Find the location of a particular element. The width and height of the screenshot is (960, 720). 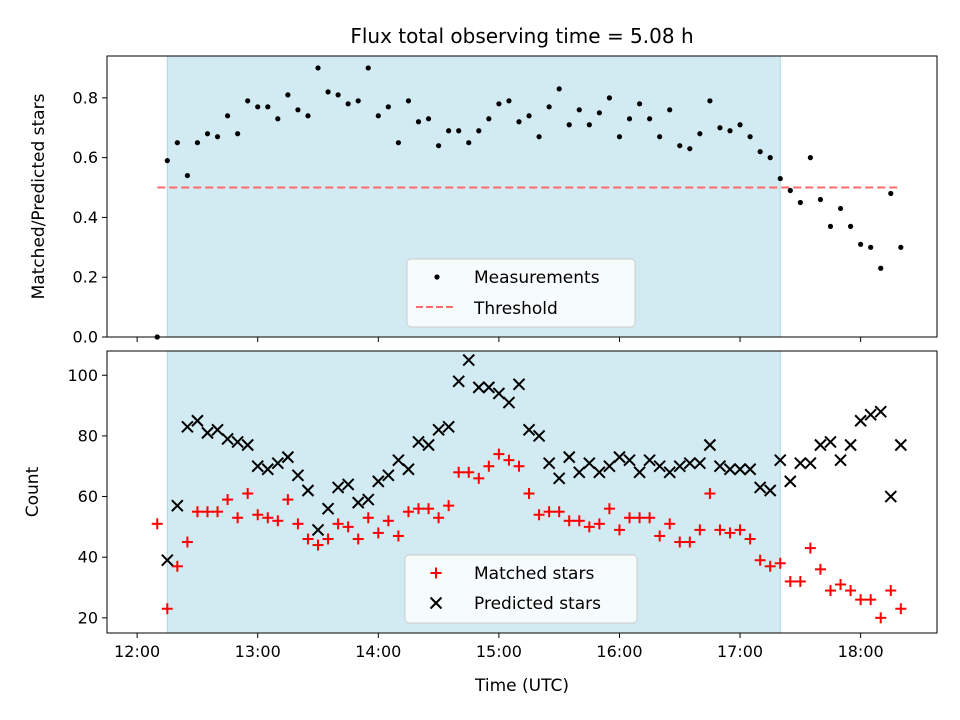

matched-legend-label: Matched stars is located at coordinates (534, 574).